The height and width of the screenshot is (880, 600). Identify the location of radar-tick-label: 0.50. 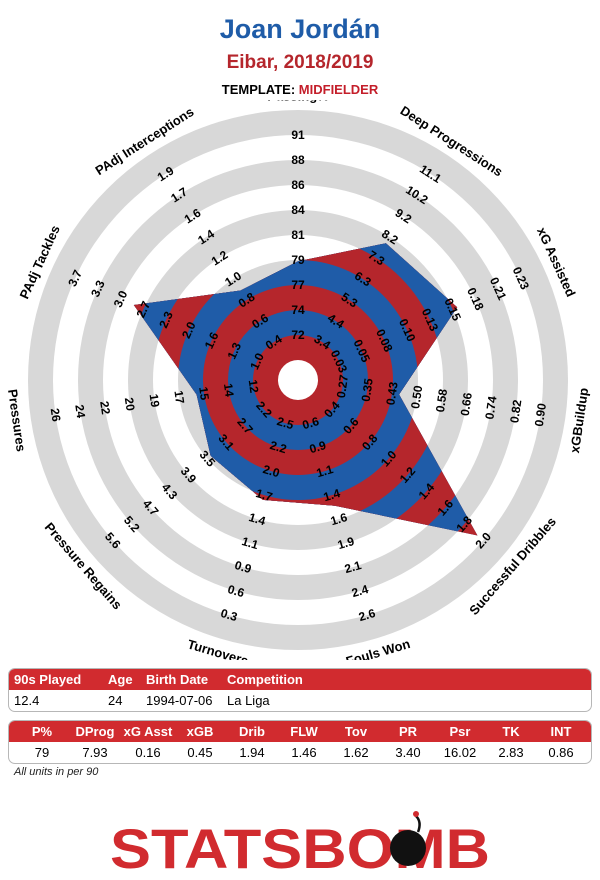
(416, 396).